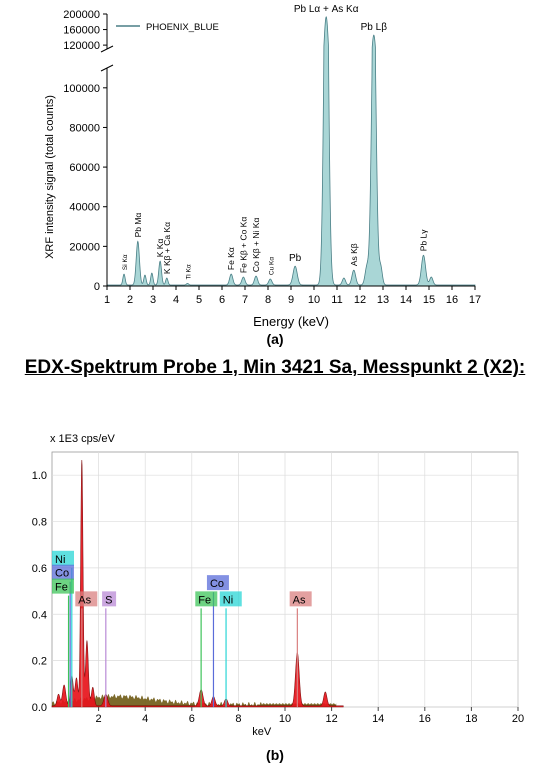 This screenshot has width=550, height=774. What do you see at coordinates (167, 248) in the screenshot?
I see `peak-annotation: K Kβ + Ca Kα` at bounding box center [167, 248].